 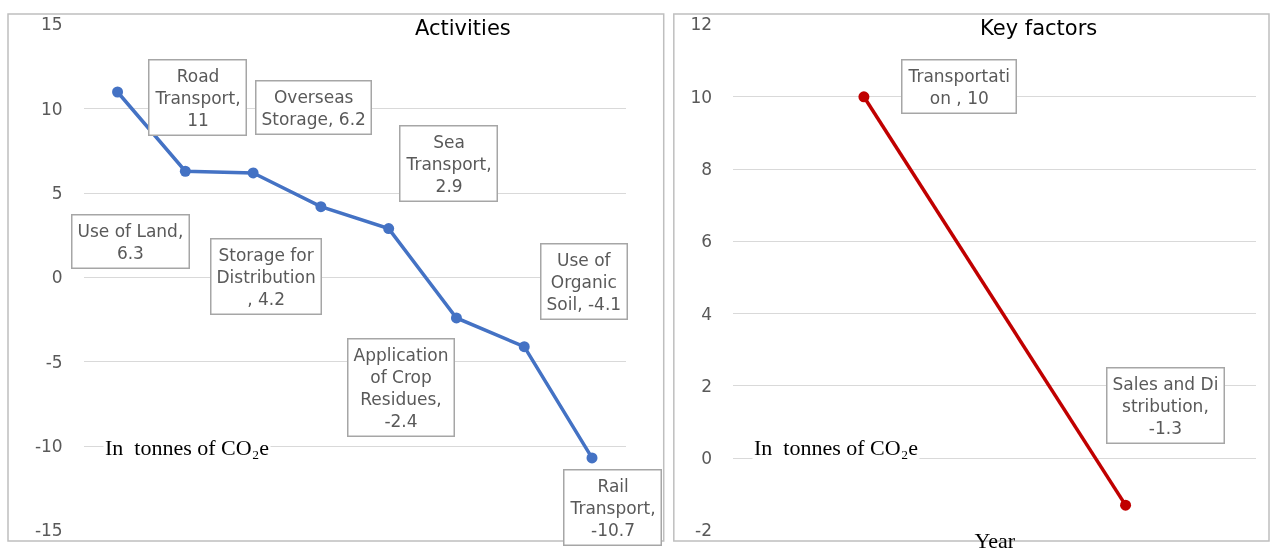 I want to click on text: Road Transport, 11, so click(x=198, y=97).